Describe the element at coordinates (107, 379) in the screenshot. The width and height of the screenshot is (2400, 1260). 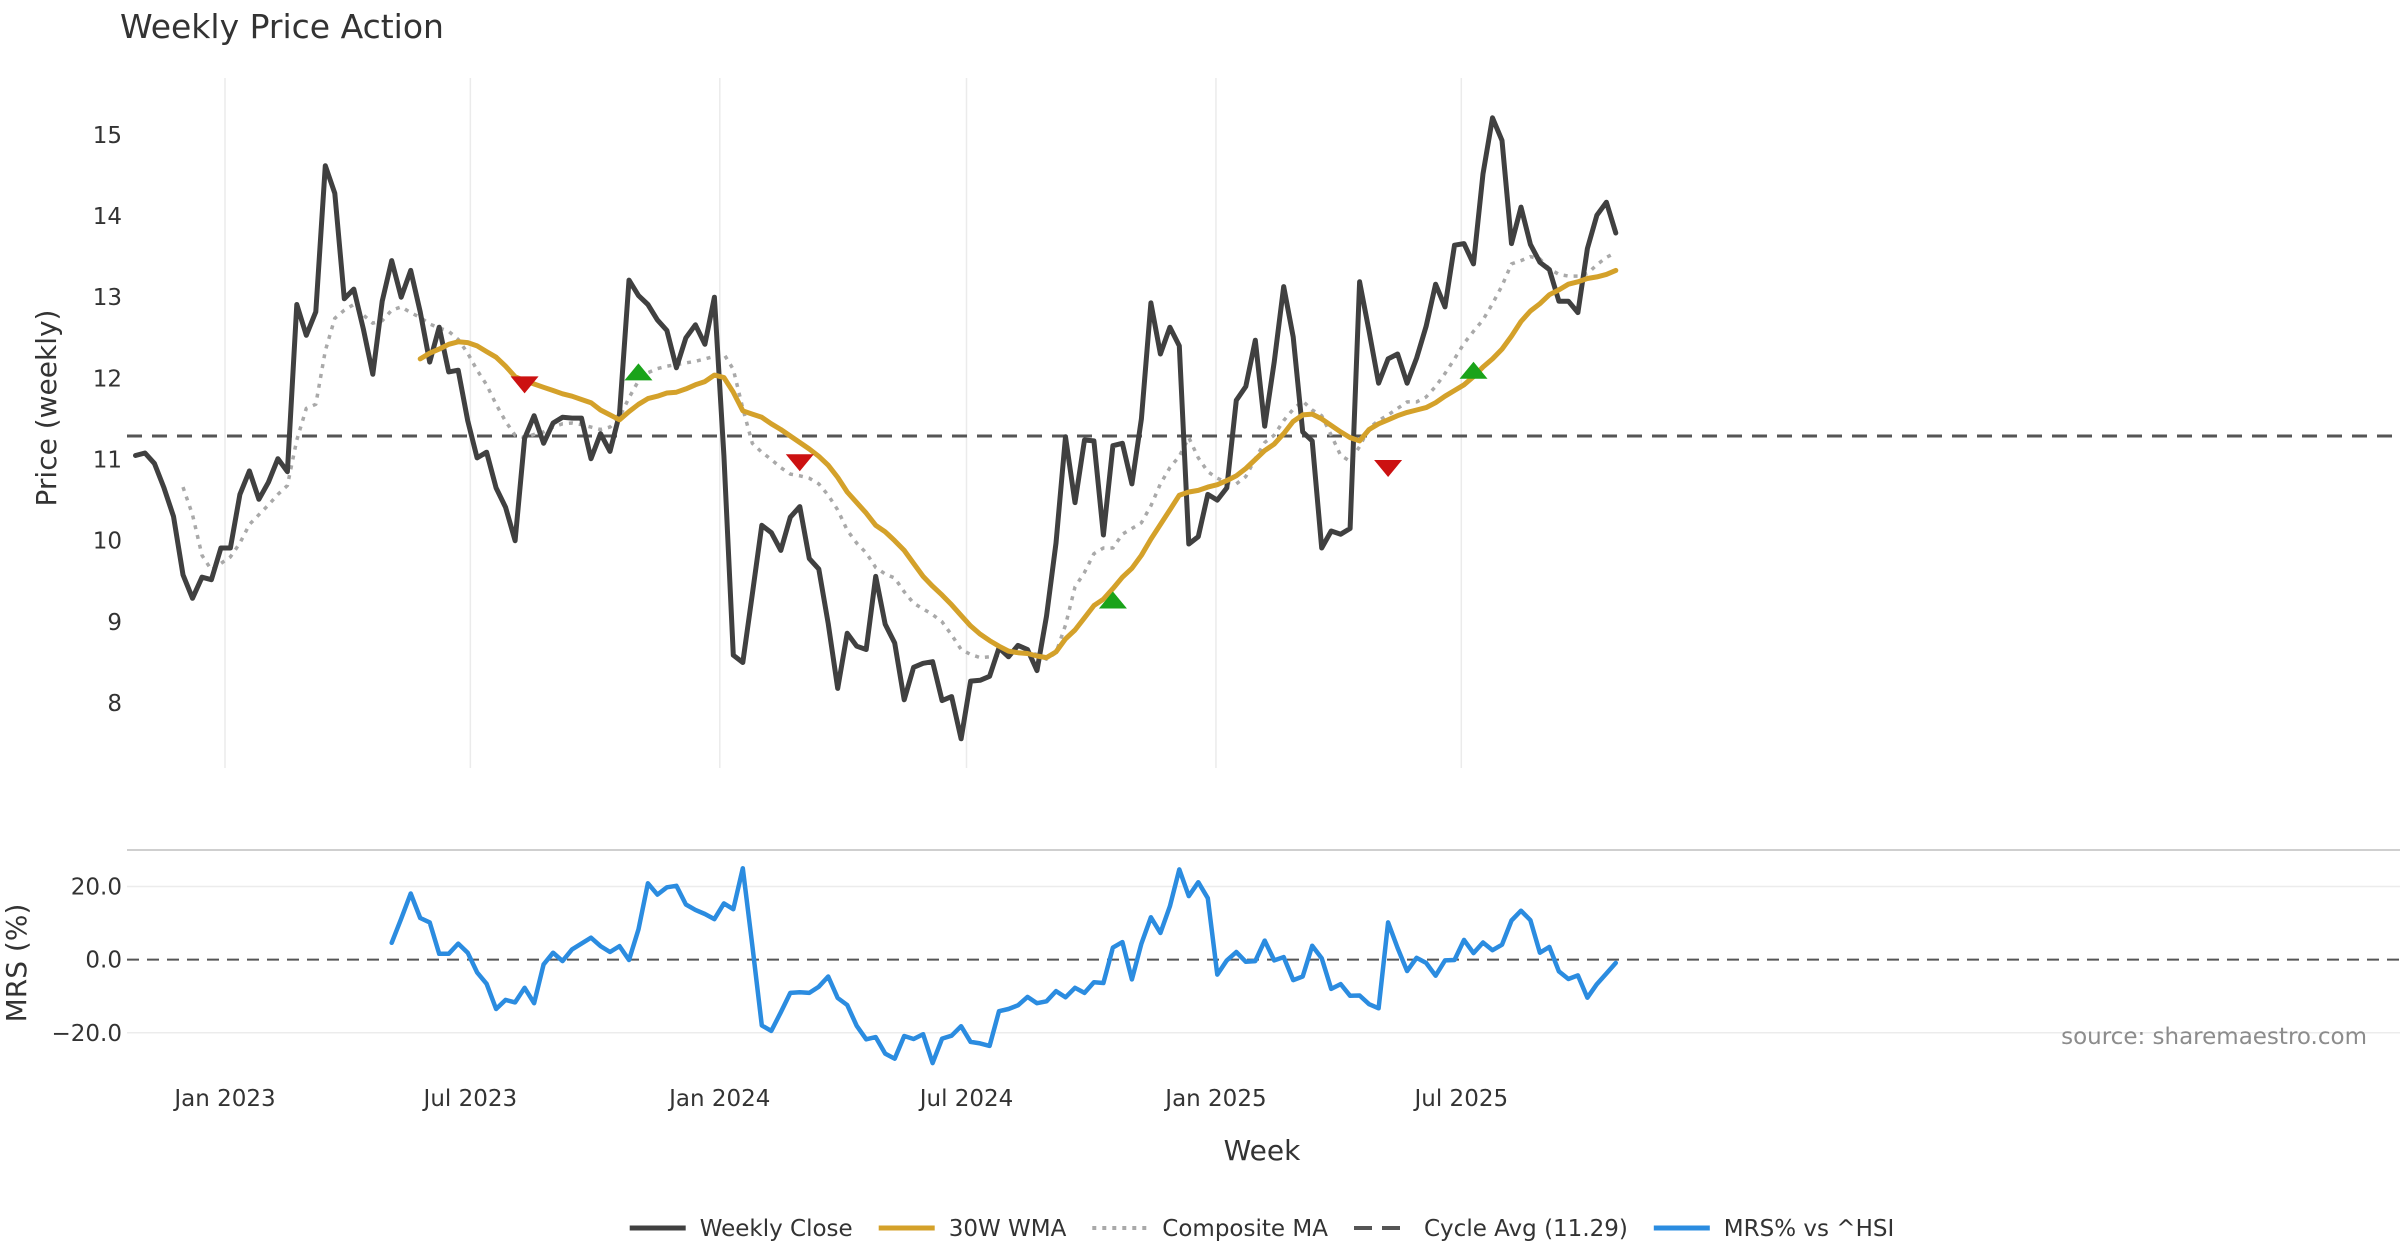
I see `price-y-tick-label: 12` at that location.